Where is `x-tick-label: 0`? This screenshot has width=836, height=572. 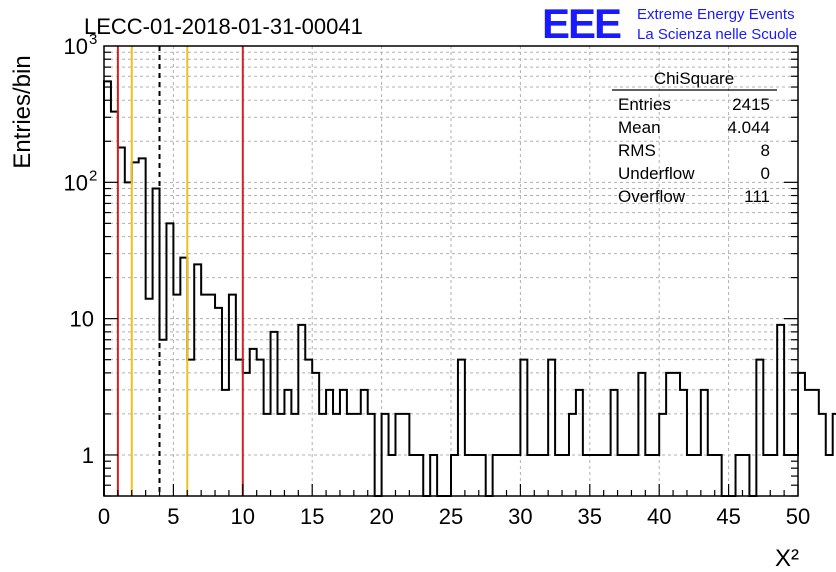 x-tick-label: 0 is located at coordinates (104, 516).